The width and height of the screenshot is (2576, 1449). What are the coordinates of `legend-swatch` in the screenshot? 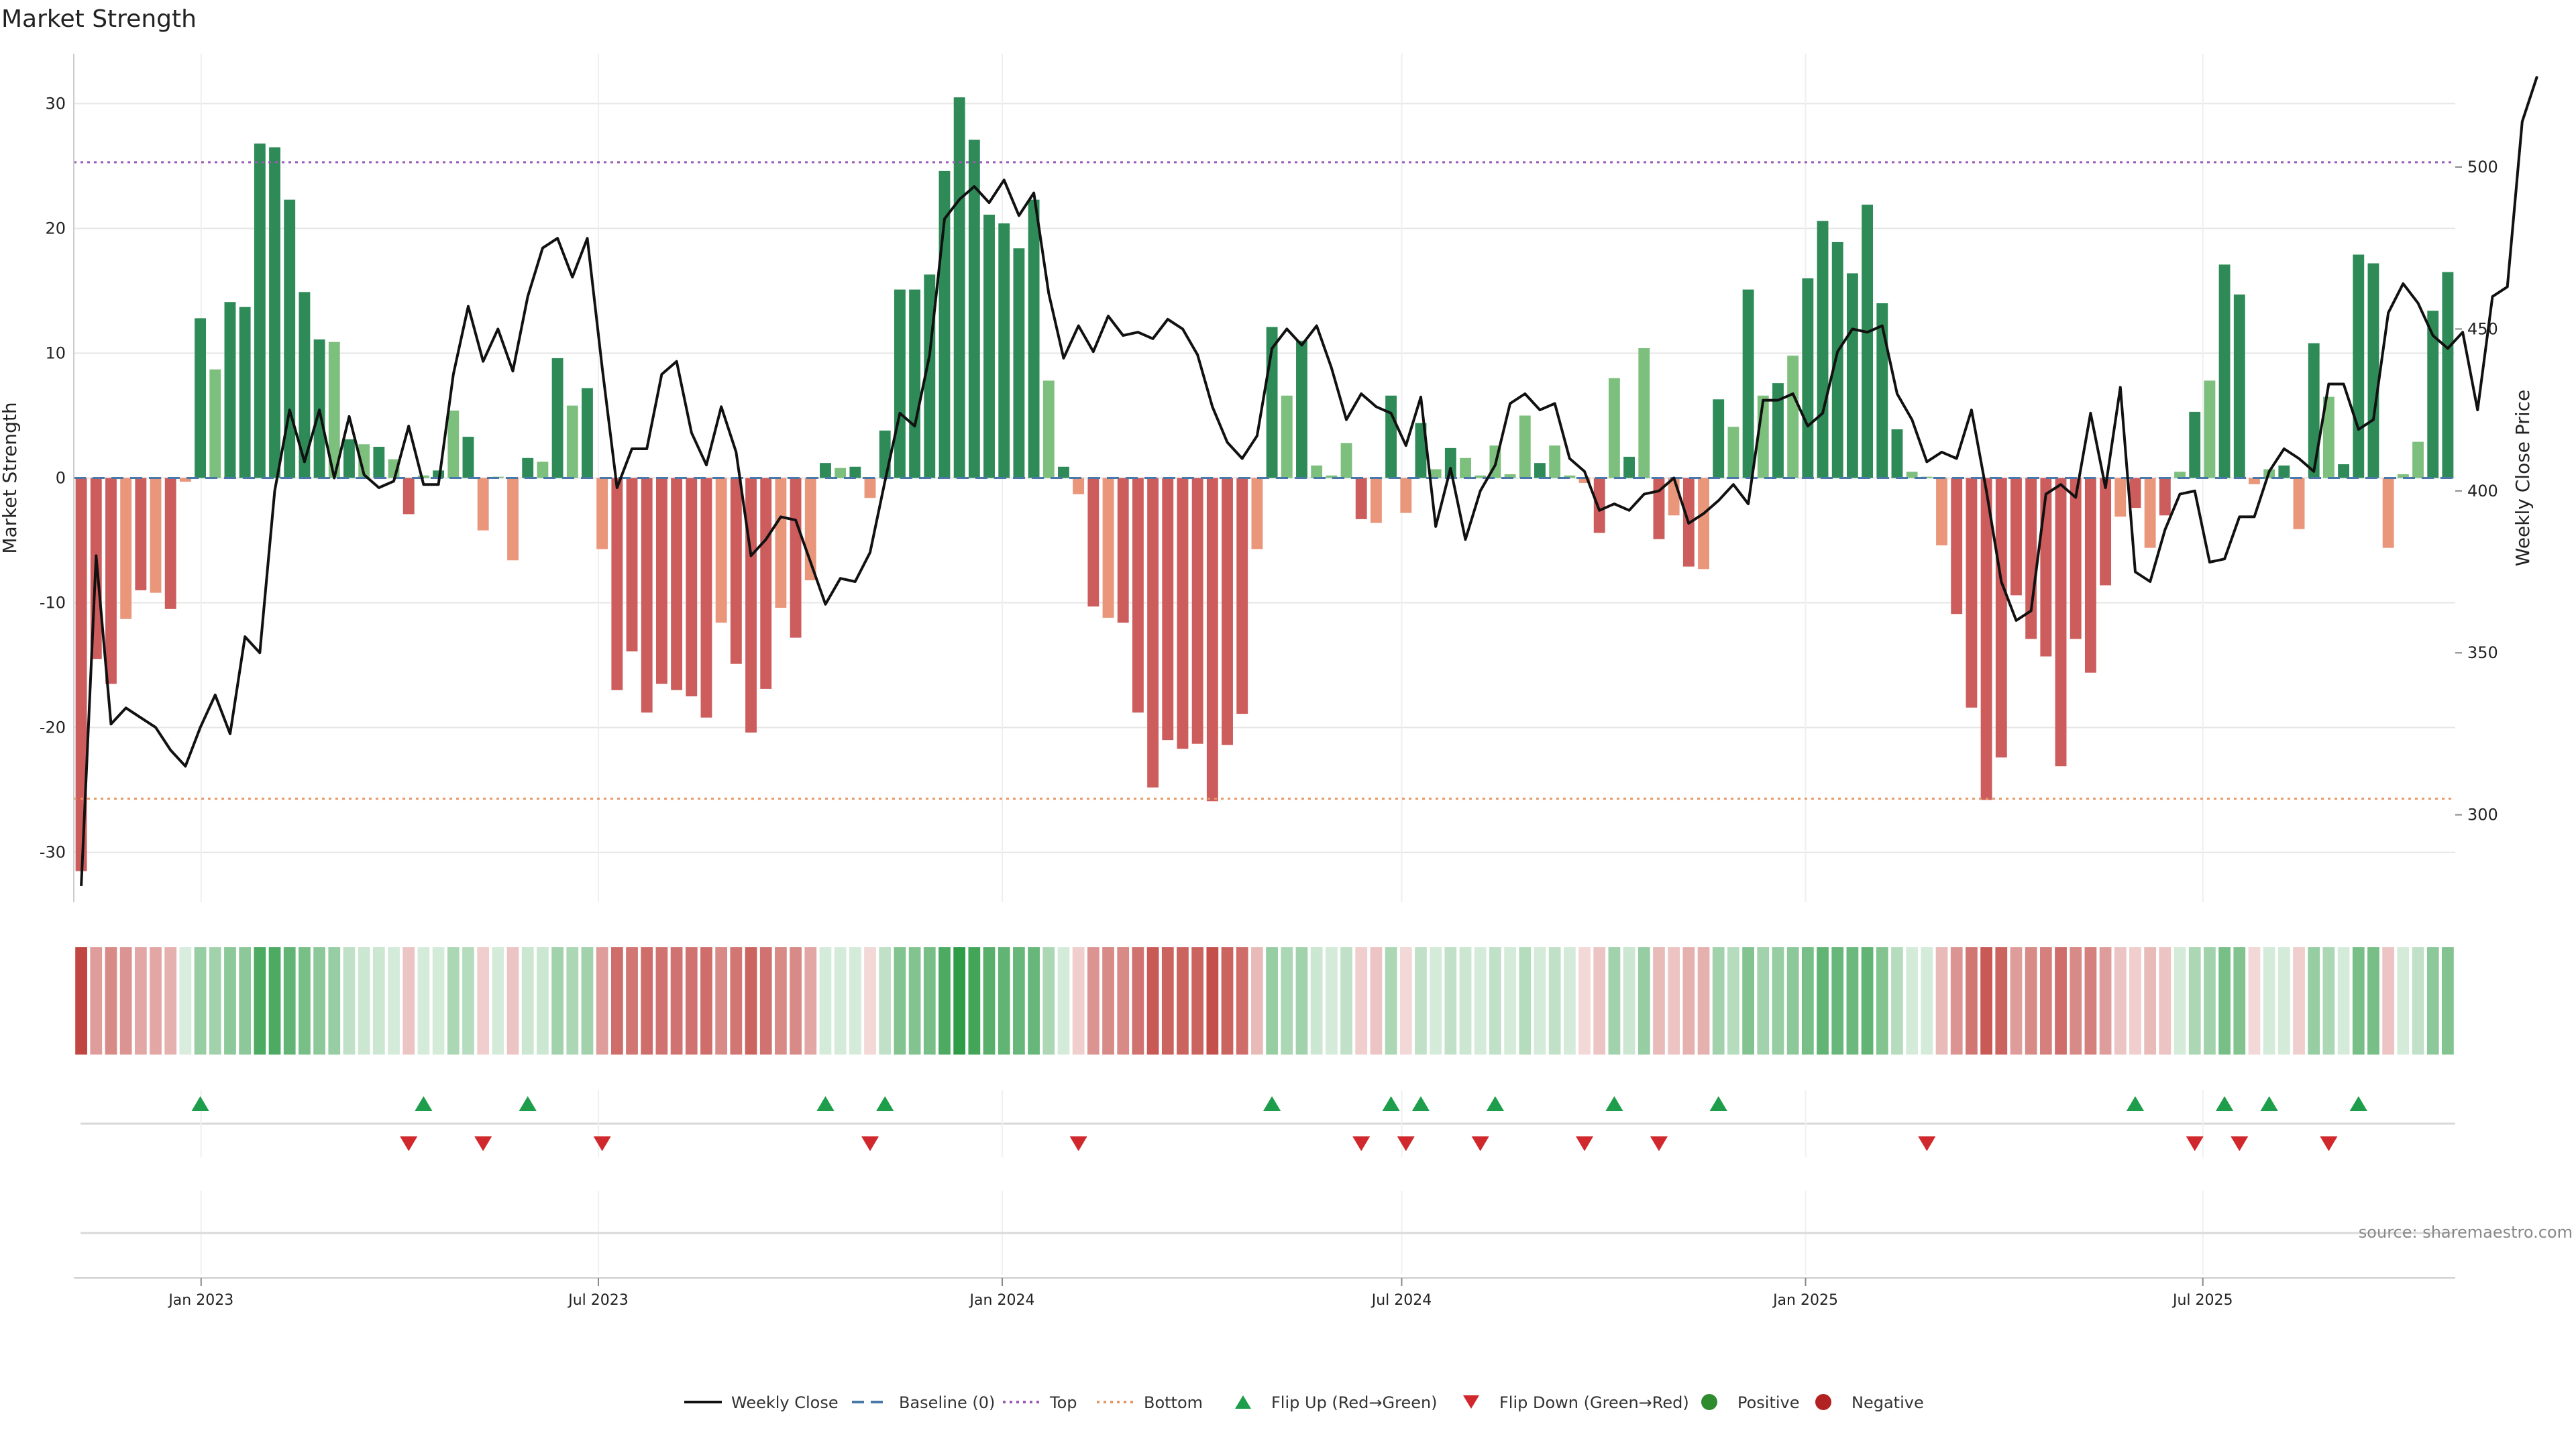 It's located at (1709, 1402).